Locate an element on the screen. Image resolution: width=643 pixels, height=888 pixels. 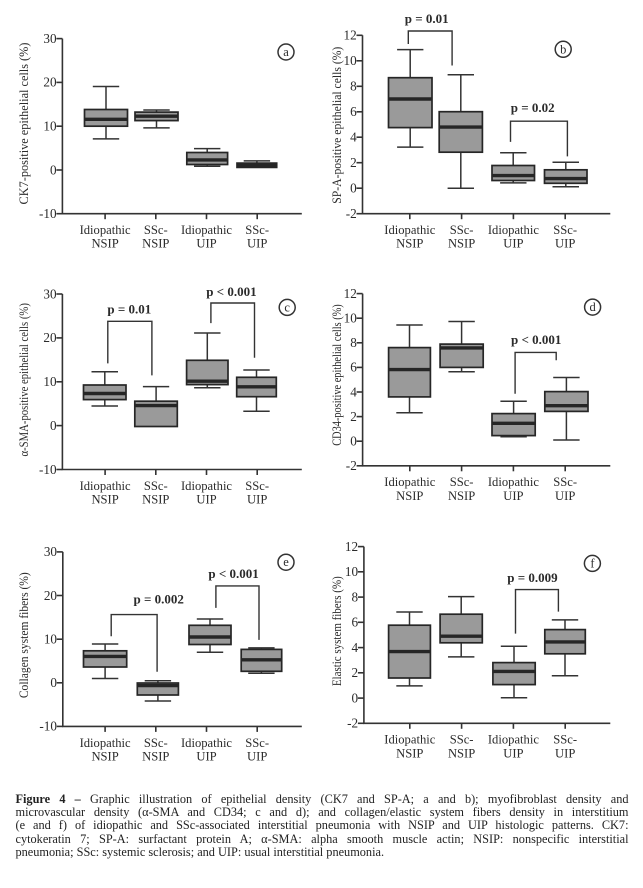
svg-text:α-SMA-positive epithelial cell: α-SMA-positive epithelial cells (%) is located at coordinates (23, 379).